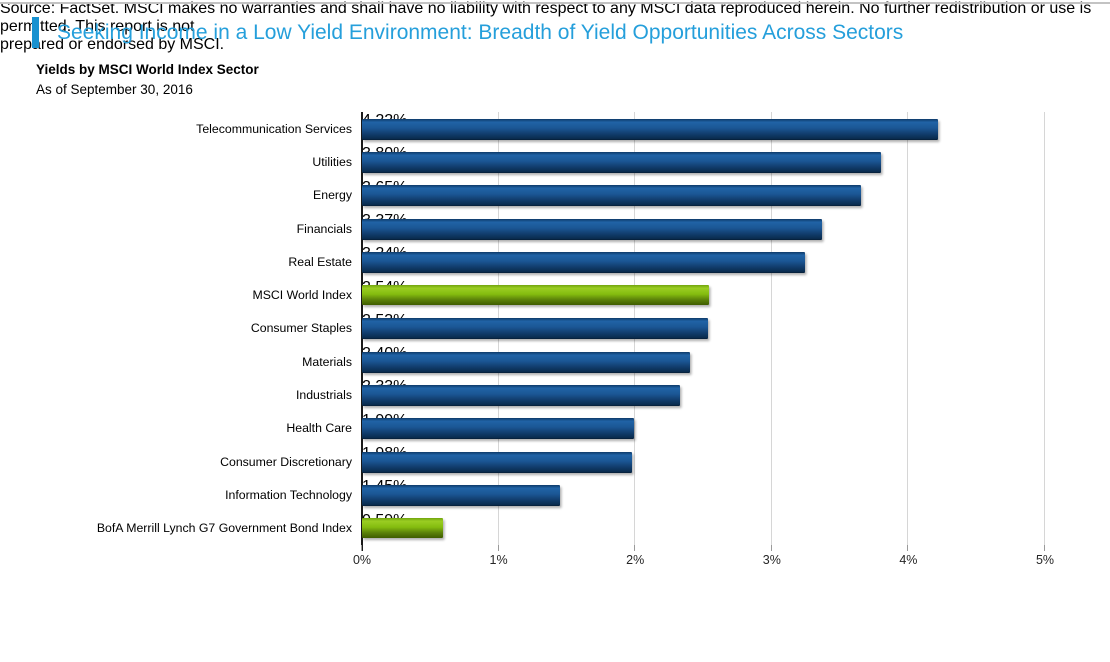 This screenshot has height=662, width=1110. Describe the element at coordinates (361, 548) in the screenshot. I see `axis-tick-0%` at that location.